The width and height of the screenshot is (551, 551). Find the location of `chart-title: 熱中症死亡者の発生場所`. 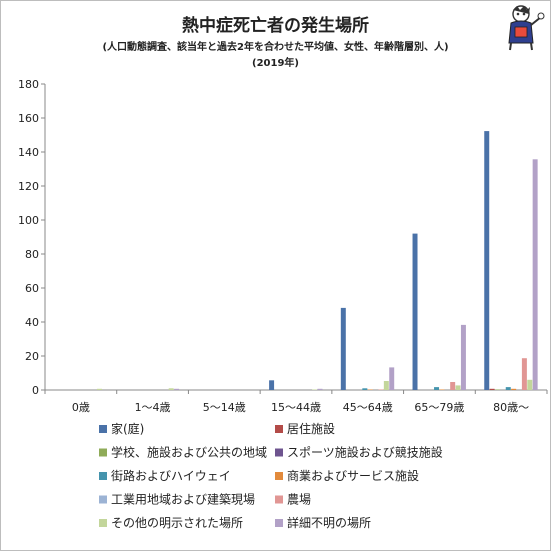

chart-title: 熱中症死亡者の発生場所 is located at coordinates (275, 26).